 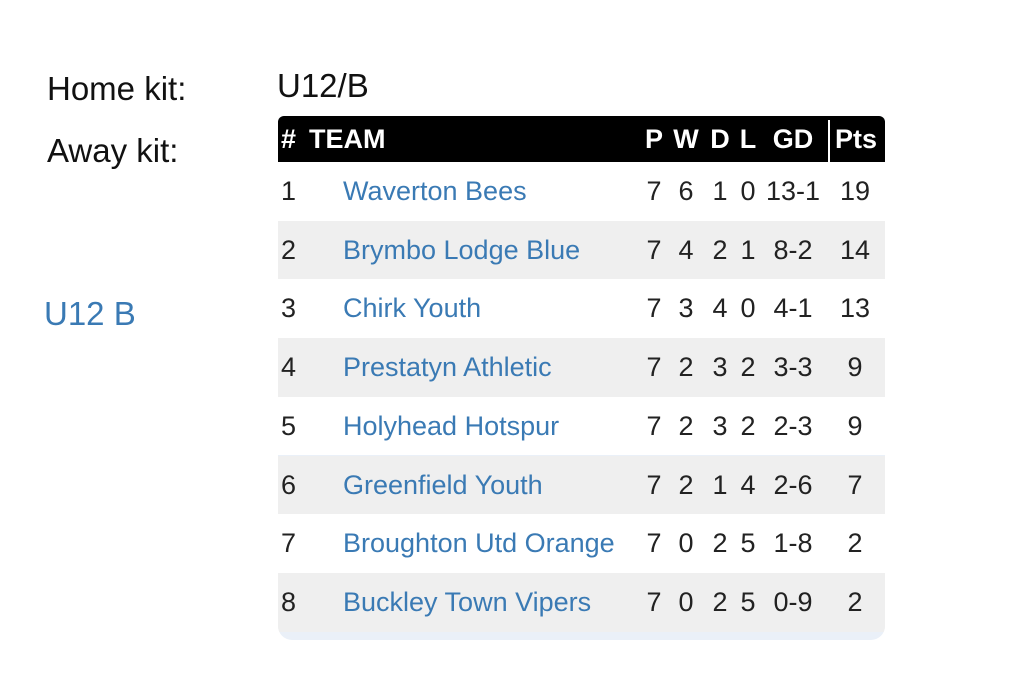 I want to click on header-cell: L, so click(x=748, y=139).